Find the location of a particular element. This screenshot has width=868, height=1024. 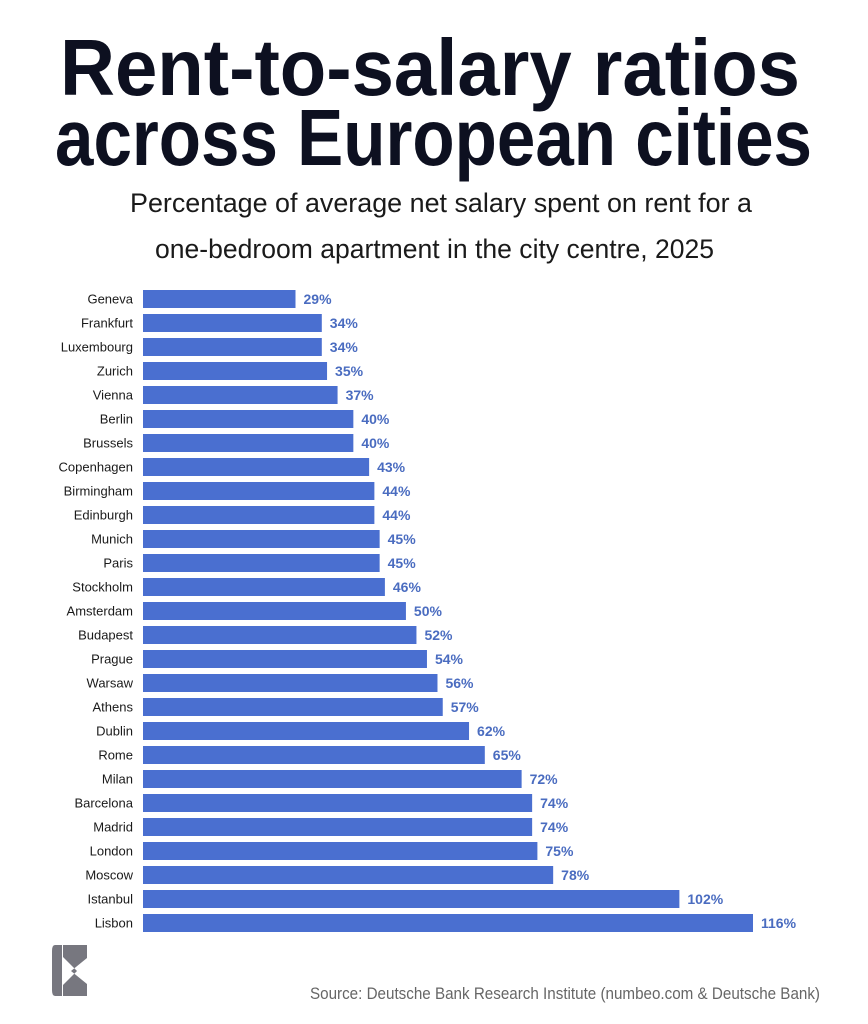

category-label: Madrid is located at coordinates (113, 827).